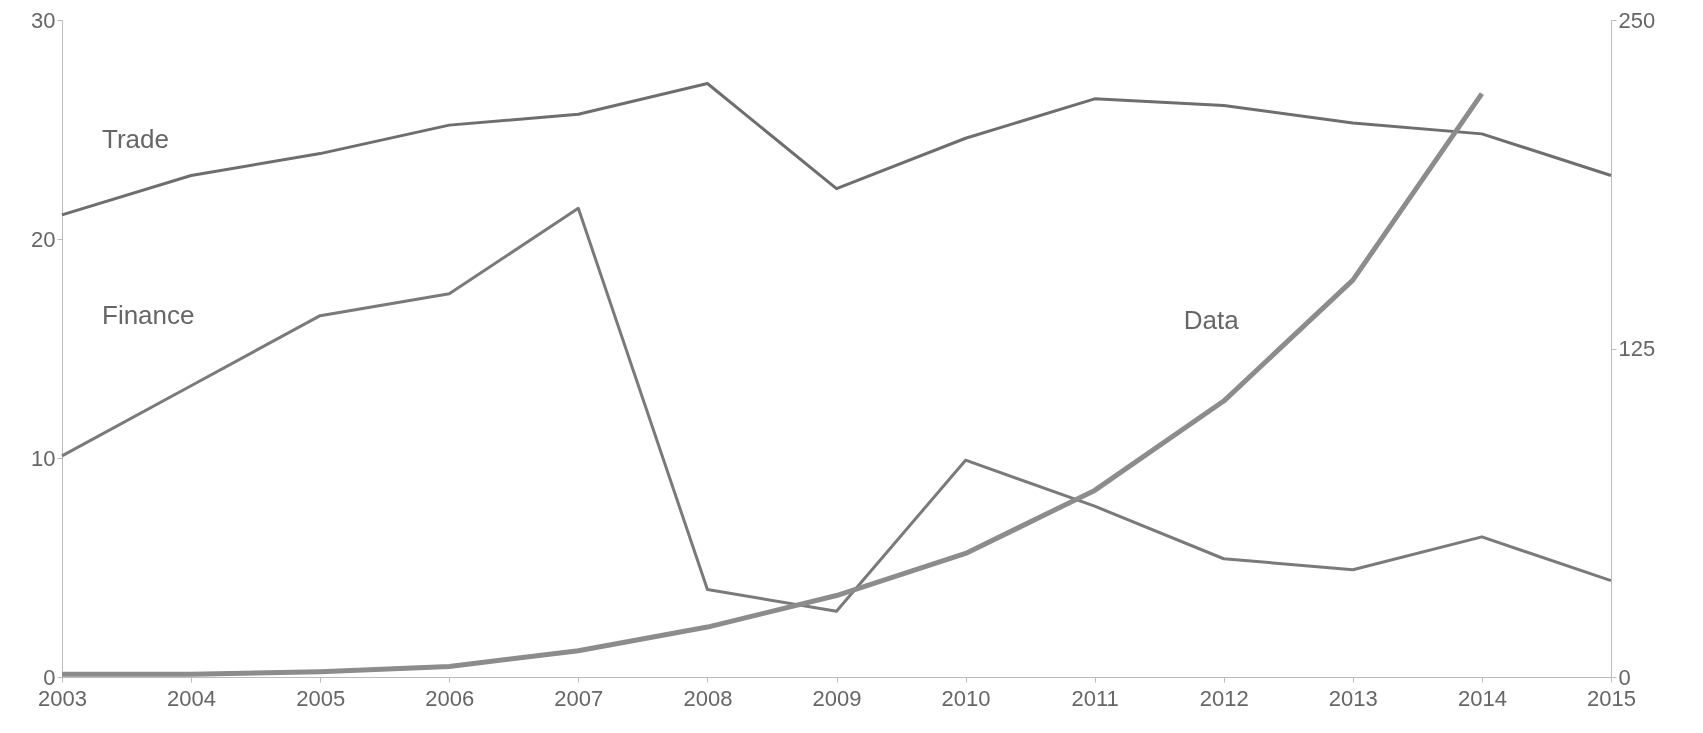 This screenshot has width=1703, height=733. Describe the element at coordinates (321, 698) in the screenshot. I see `x-tick-label: 2005` at that location.